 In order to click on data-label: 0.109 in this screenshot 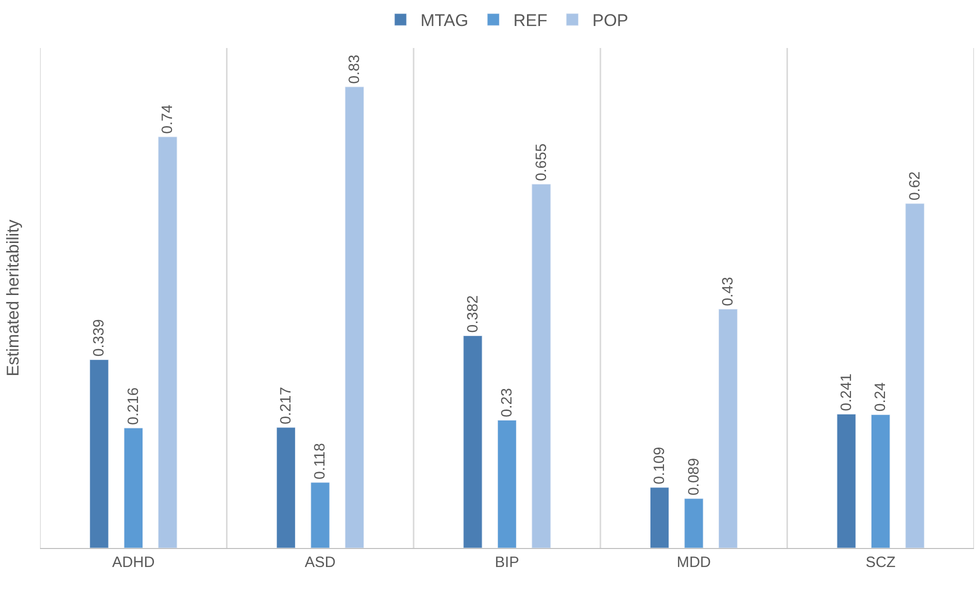, I will do `click(659, 465)`.